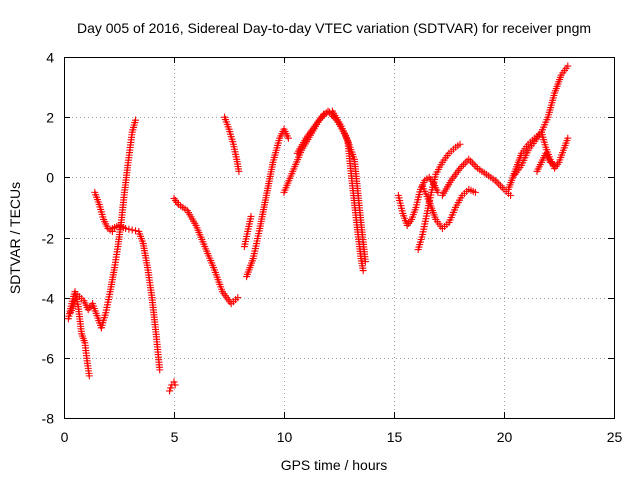 This screenshot has height=480, width=640. I want to click on series-arc14, so click(439, 197).